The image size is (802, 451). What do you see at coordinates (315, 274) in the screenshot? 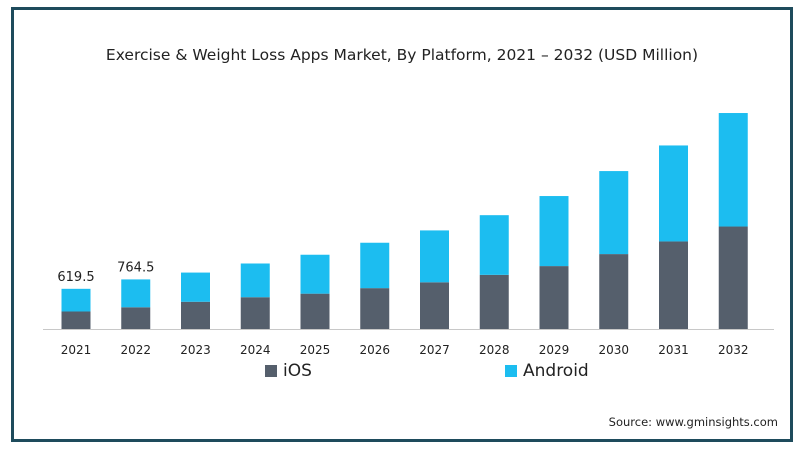
I see `bar-android-2025` at bounding box center [315, 274].